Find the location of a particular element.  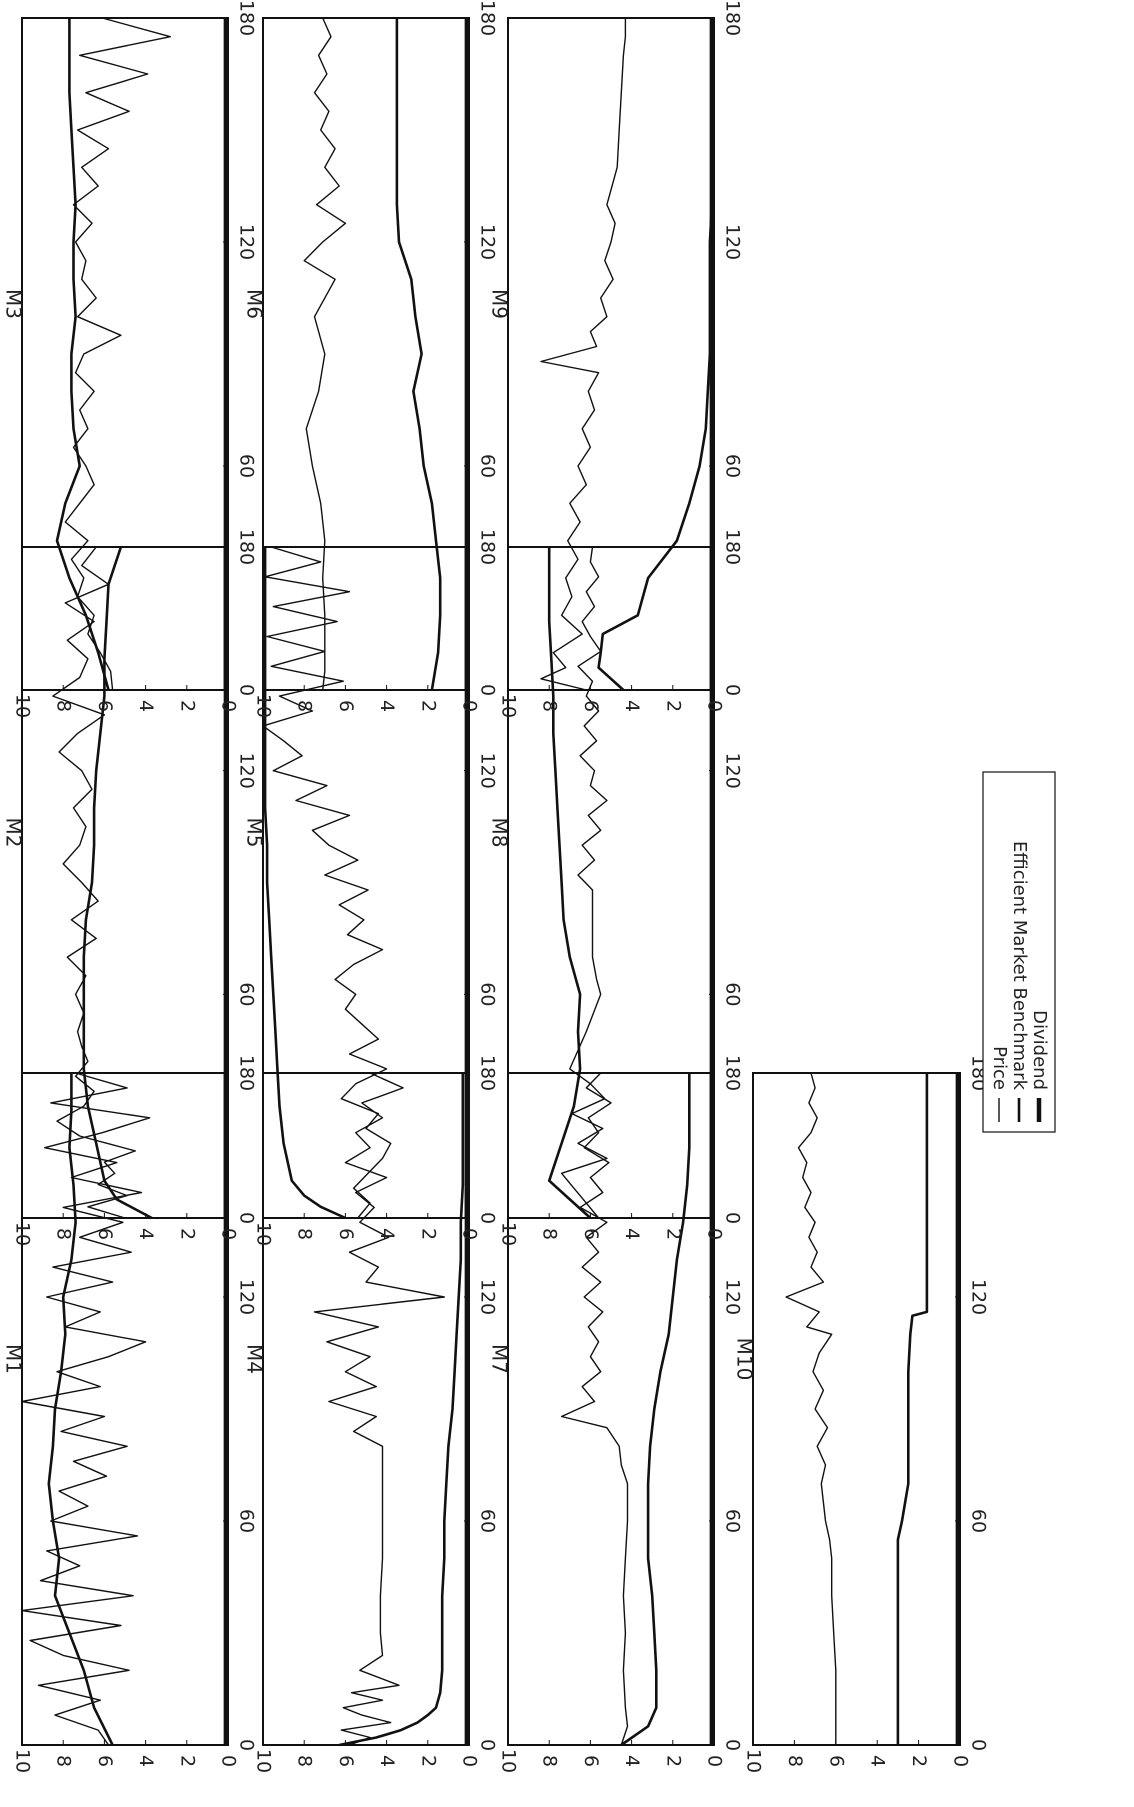

chart-title: M3 is located at coordinates (14, 304).